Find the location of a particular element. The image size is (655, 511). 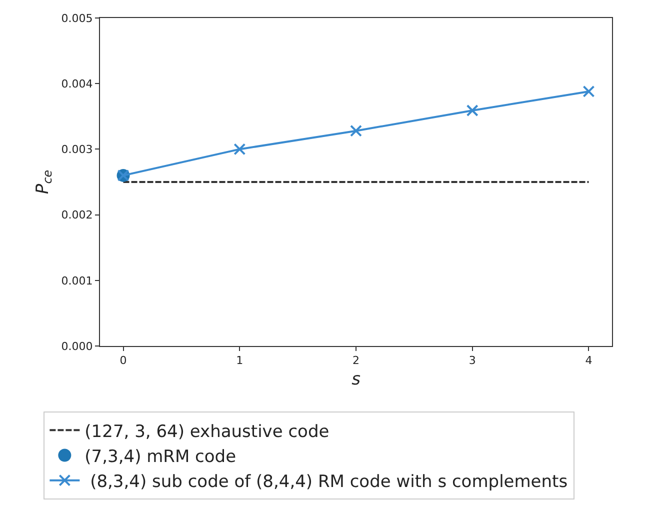

x-tick-label: 4 is located at coordinates (588, 361).